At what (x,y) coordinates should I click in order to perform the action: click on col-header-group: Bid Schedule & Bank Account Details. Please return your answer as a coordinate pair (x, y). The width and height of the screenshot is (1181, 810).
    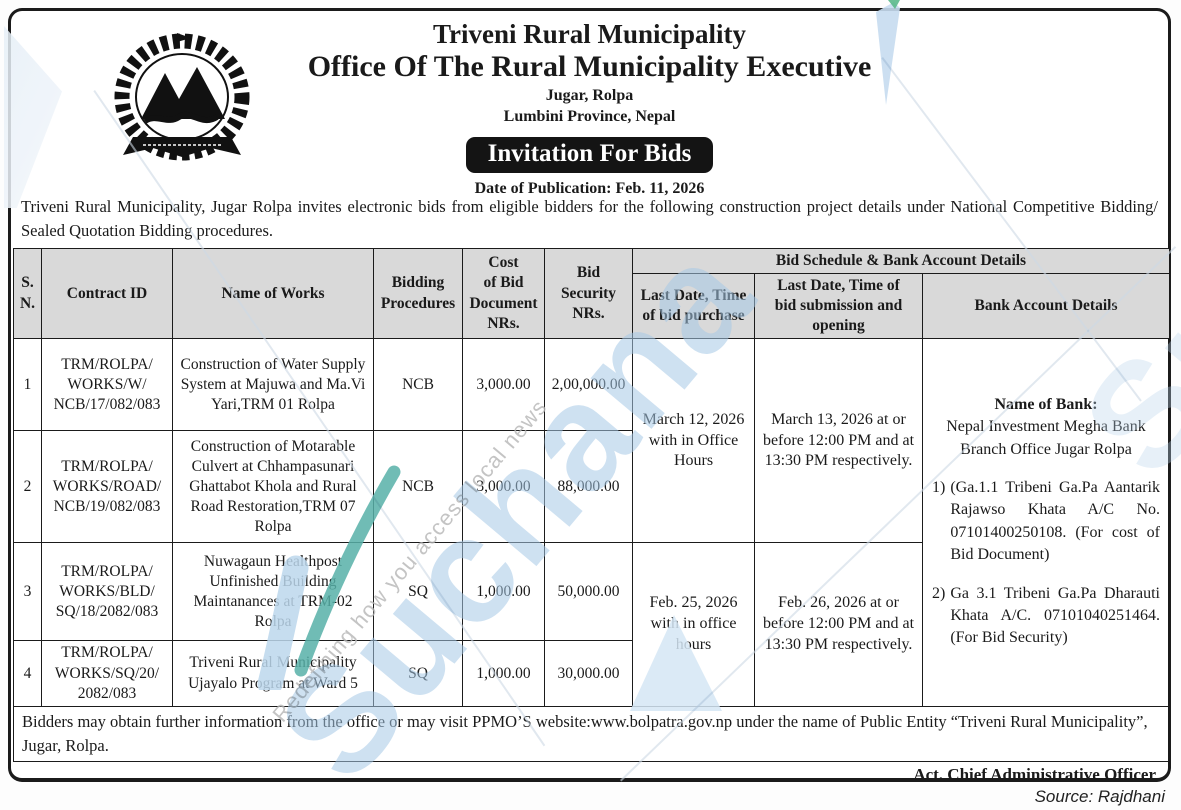
    Looking at the image, I should click on (901, 260).